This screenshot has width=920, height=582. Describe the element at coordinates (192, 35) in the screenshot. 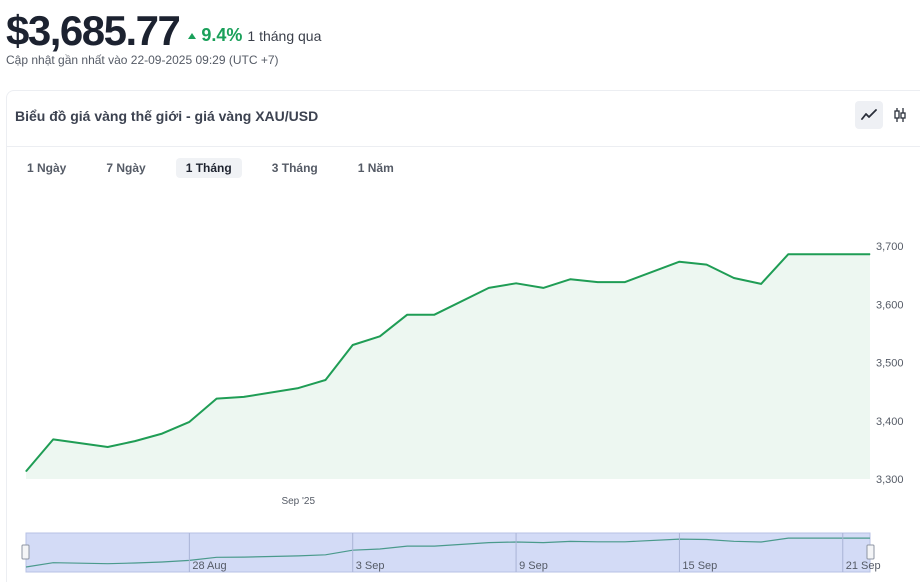

I see `up-arrow-icon` at that location.